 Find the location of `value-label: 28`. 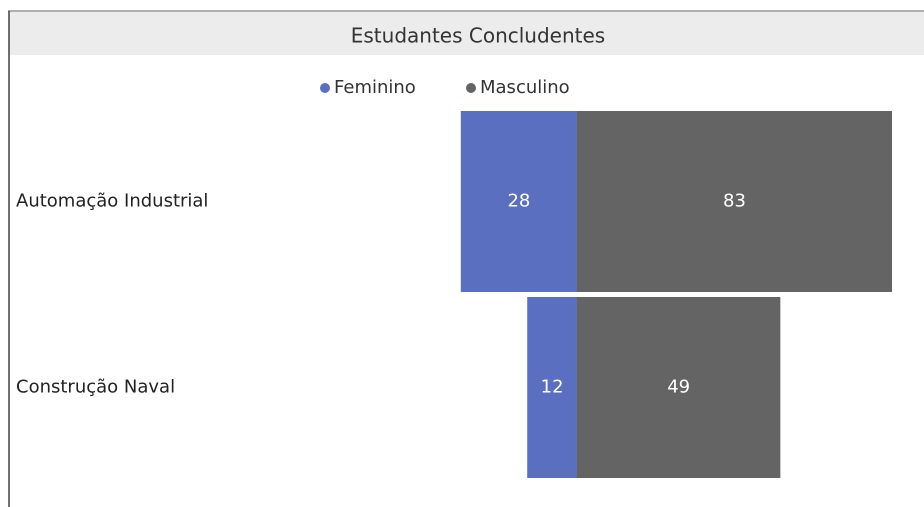

value-label: 28 is located at coordinates (518, 201).